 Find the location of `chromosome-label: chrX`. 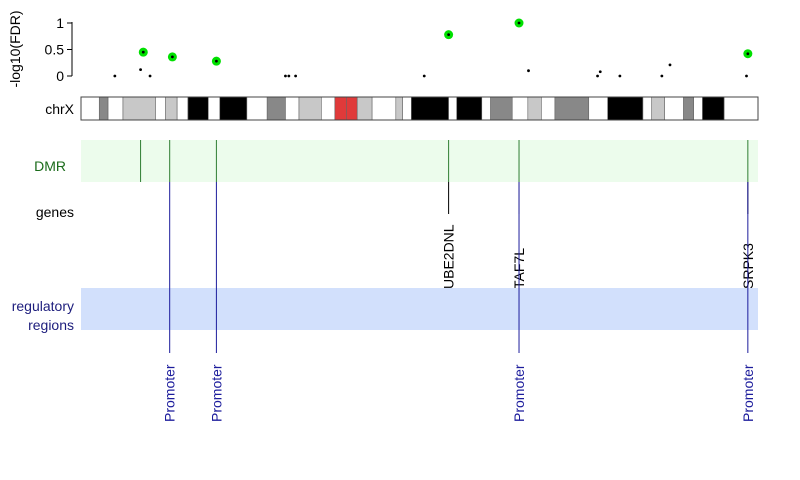

chromosome-label: chrX is located at coordinates (59, 109).